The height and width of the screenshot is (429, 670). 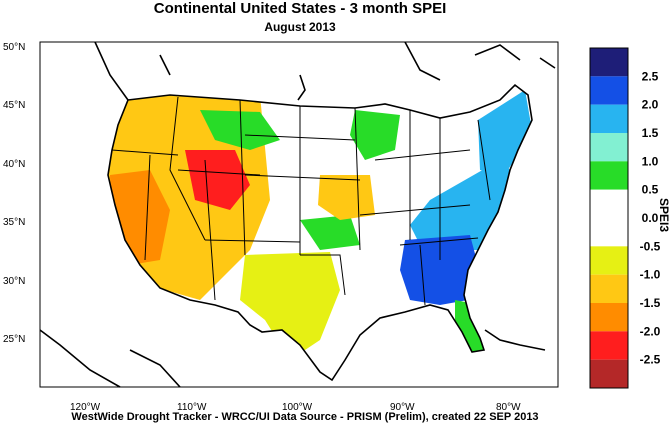 I want to click on lon-label-110w: 110°W, so click(x=192, y=407).